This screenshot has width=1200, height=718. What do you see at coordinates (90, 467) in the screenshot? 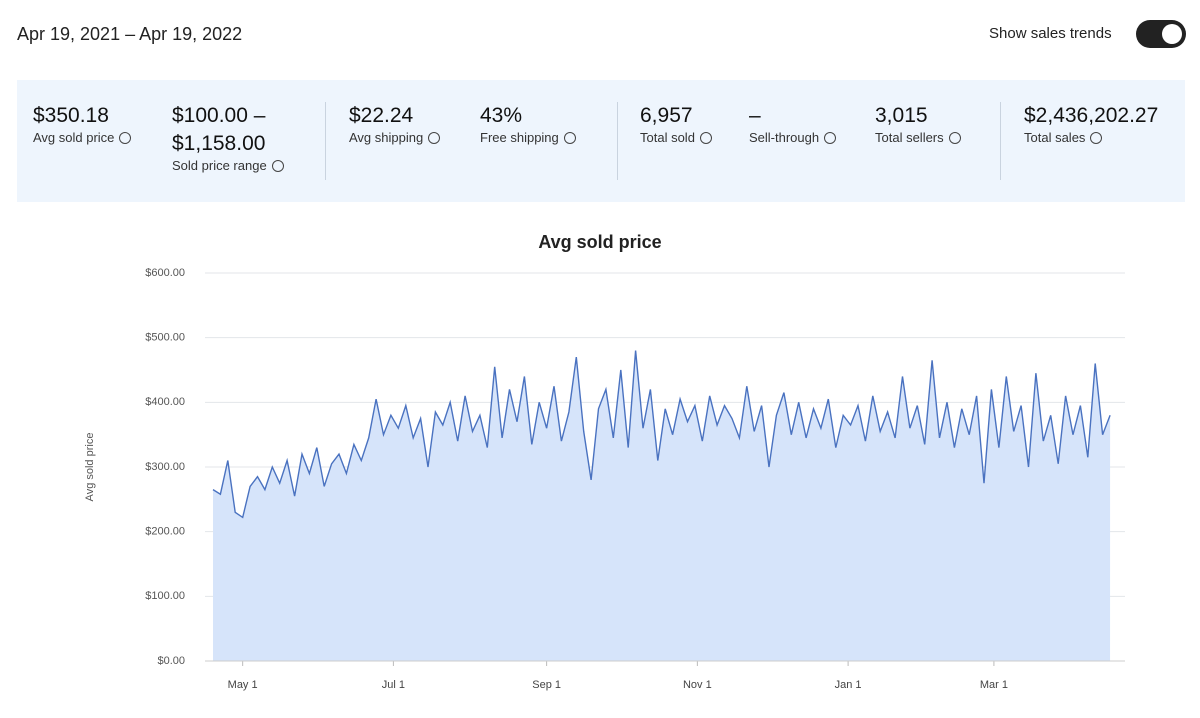
I see `y-axis-label: Avg sold price` at bounding box center [90, 467].